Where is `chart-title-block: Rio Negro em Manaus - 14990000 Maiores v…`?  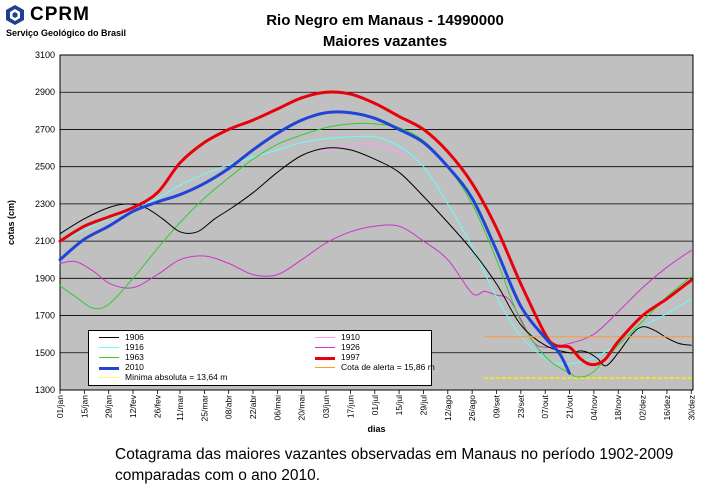 chart-title-block: Rio Negro em Manaus - 14990000 Maiores v… is located at coordinates (385, 31).